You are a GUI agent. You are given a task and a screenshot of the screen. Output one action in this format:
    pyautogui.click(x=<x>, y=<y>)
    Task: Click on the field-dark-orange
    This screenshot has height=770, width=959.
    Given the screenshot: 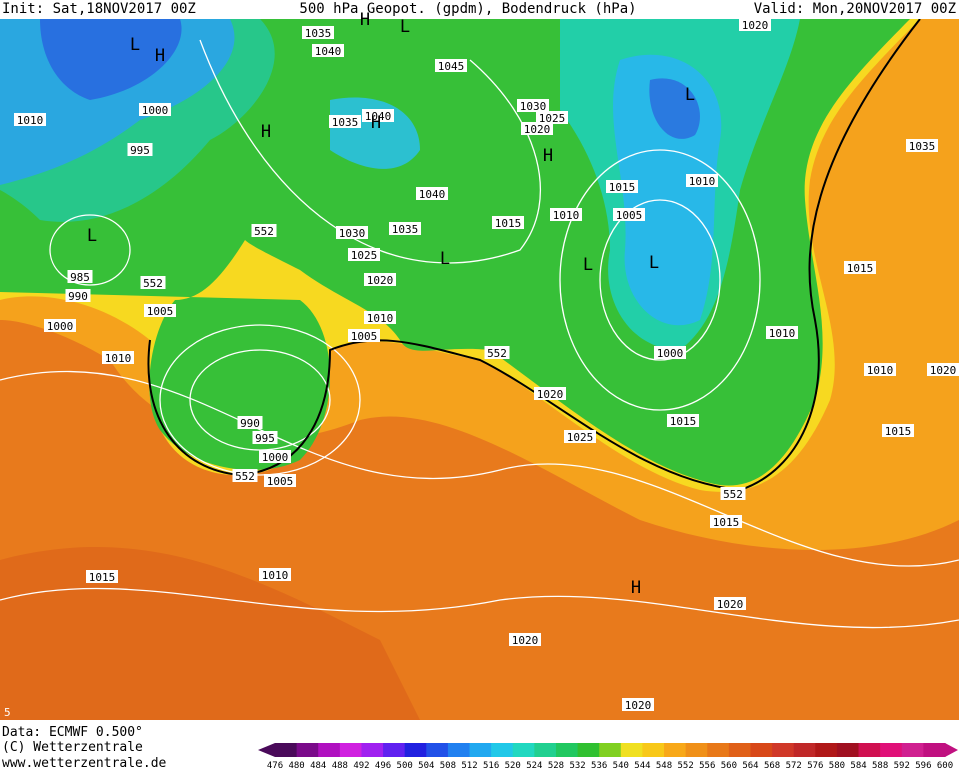 What is the action you would take?
    pyautogui.click(x=210, y=633)
    